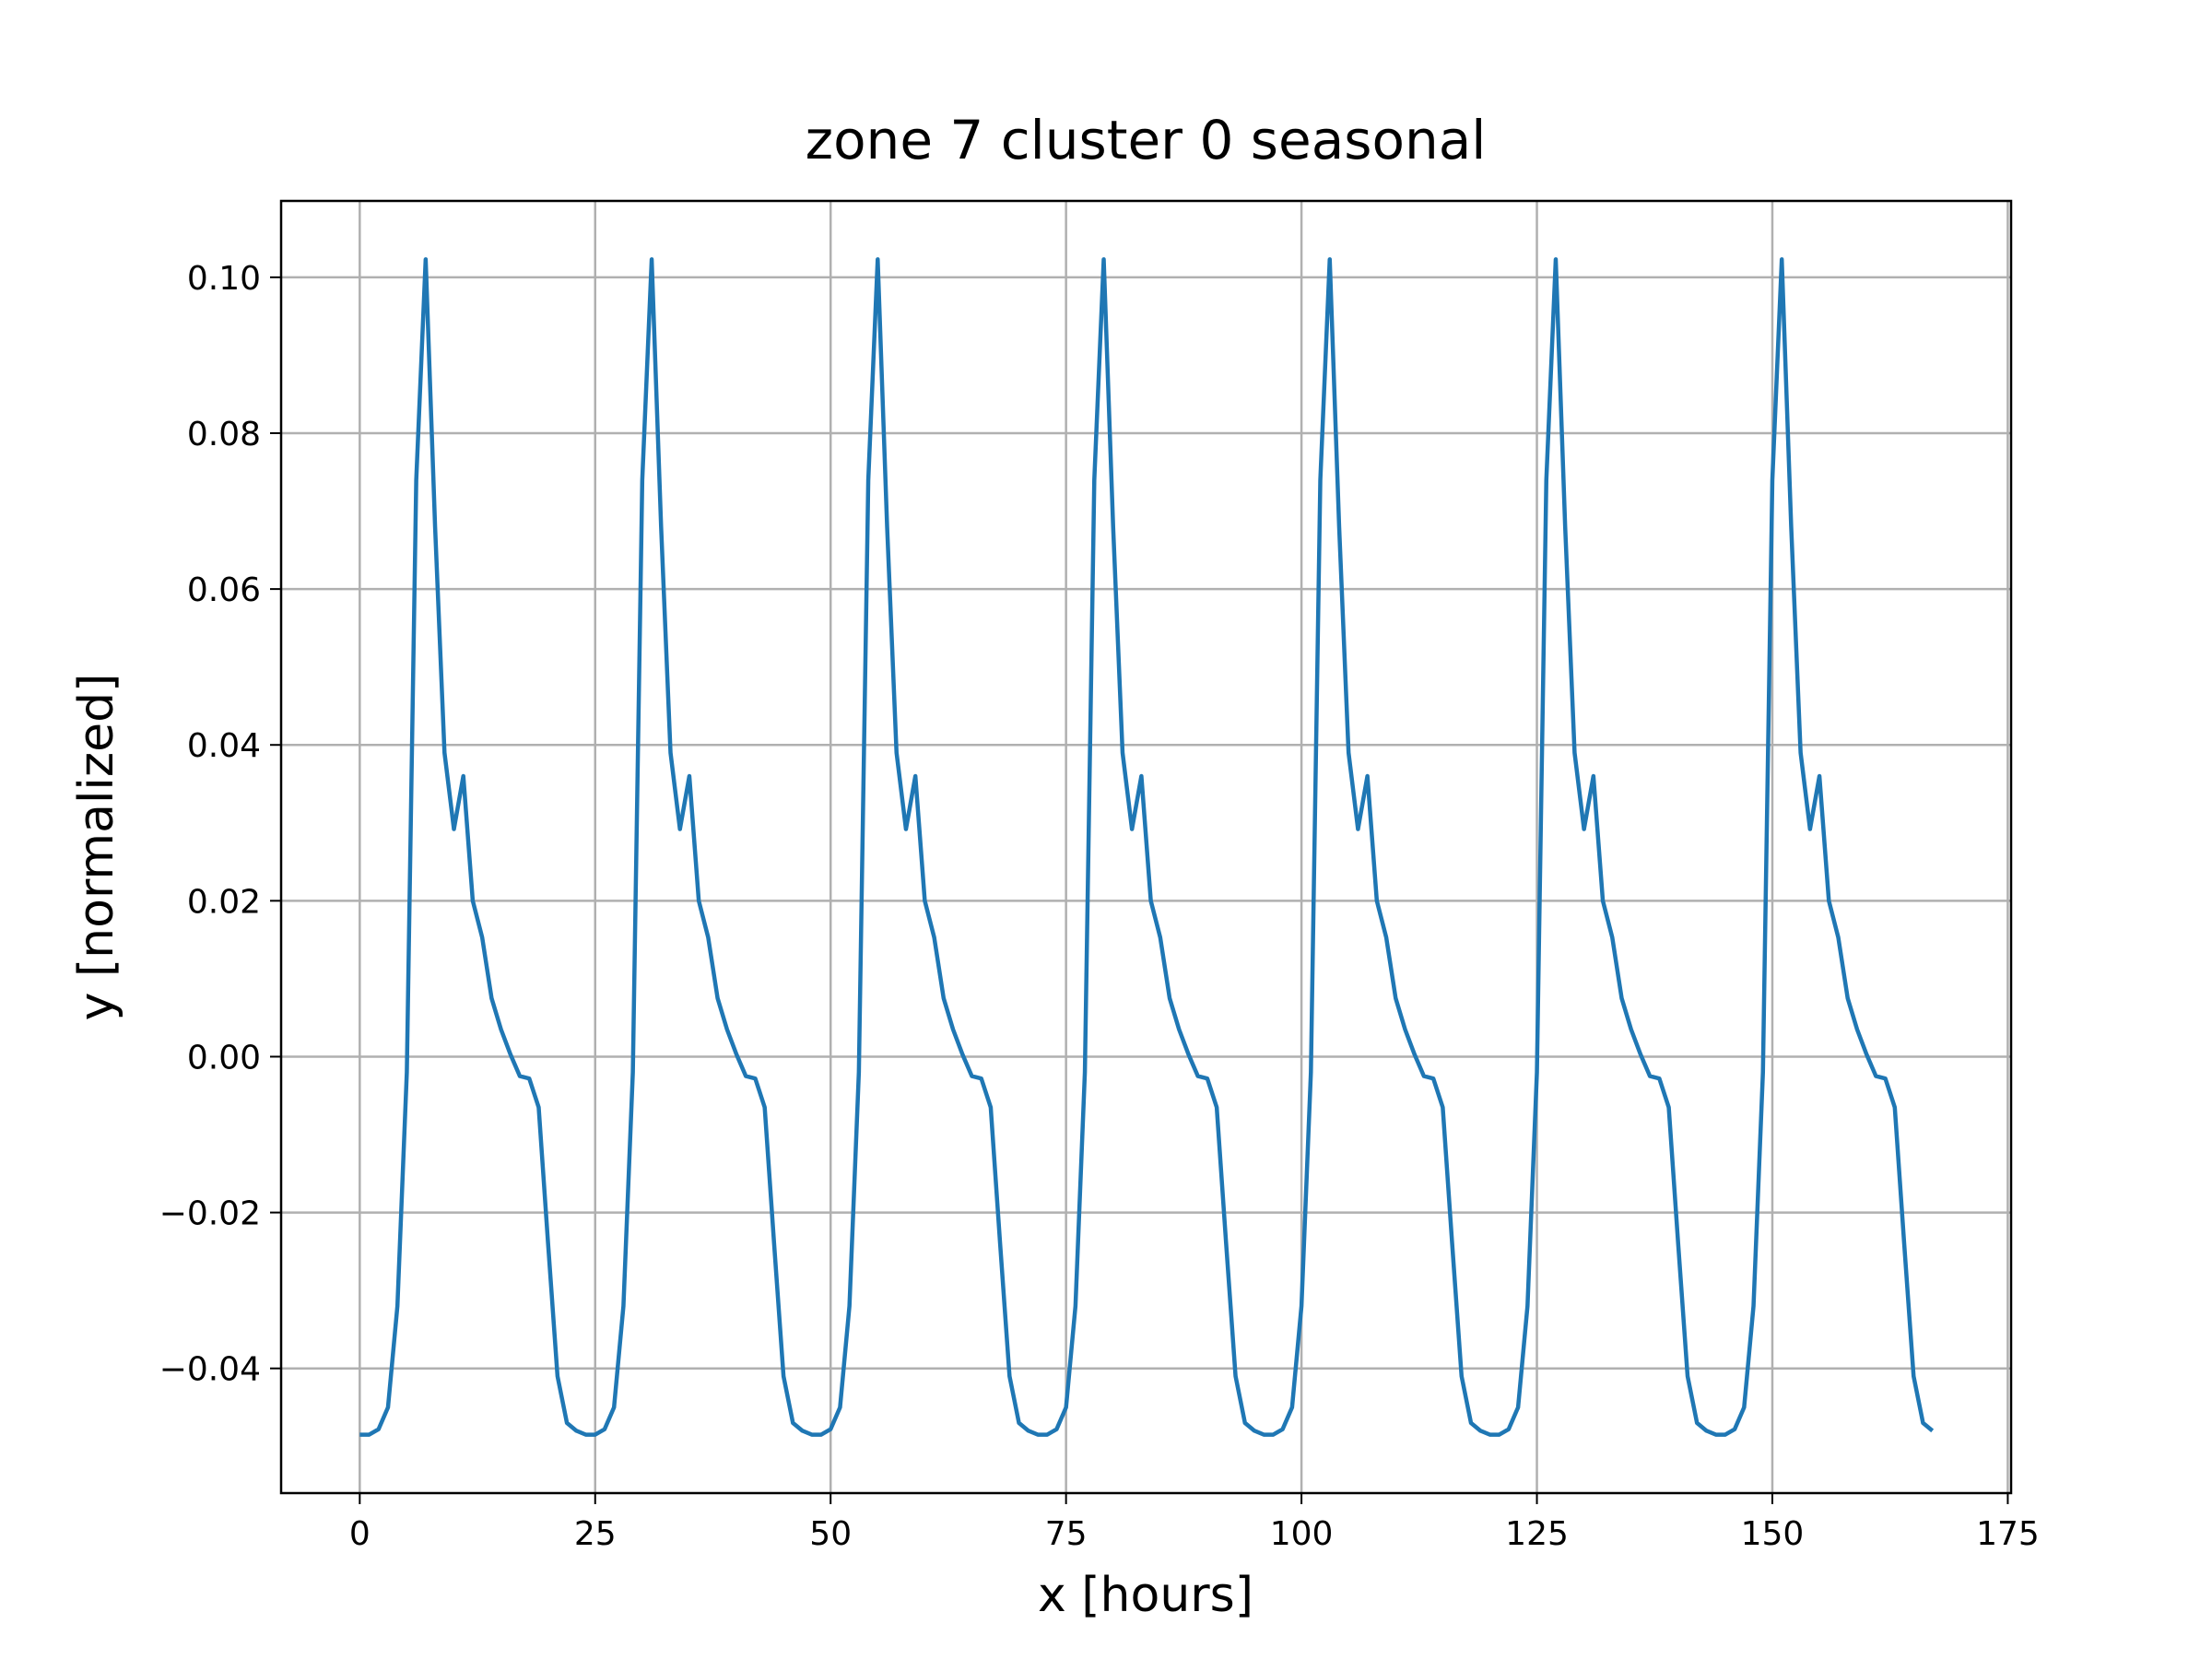 The height and width of the screenshot is (1659, 2212). Describe the element at coordinates (2008, 1534) in the screenshot. I see `x-tick-label: 175` at that location.